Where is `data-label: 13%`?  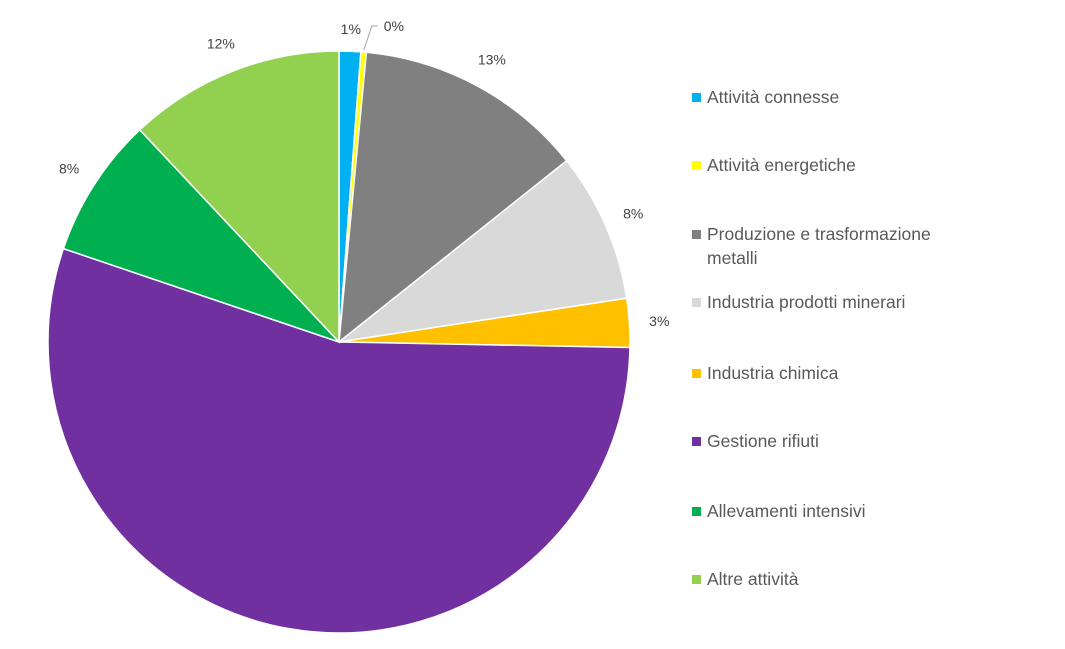 data-label: 13% is located at coordinates (492, 60).